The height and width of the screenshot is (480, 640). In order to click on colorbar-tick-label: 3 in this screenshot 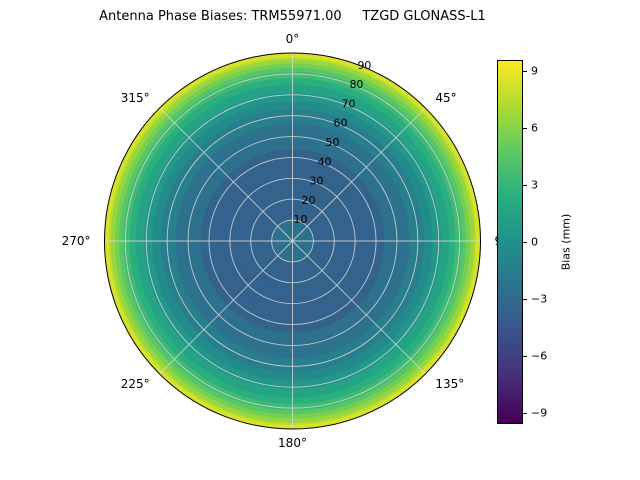, I will do `click(534, 185)`.